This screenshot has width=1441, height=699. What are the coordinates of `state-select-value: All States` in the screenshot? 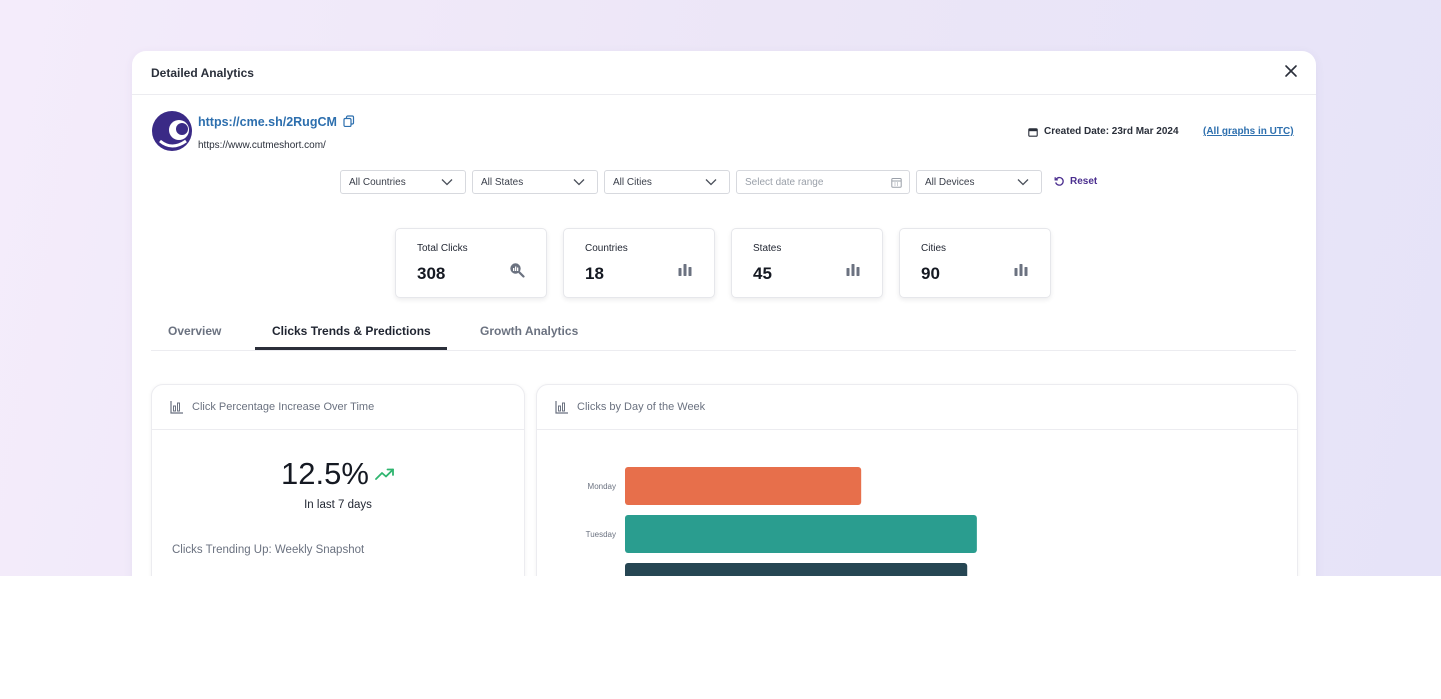 It's located at (502, 182).